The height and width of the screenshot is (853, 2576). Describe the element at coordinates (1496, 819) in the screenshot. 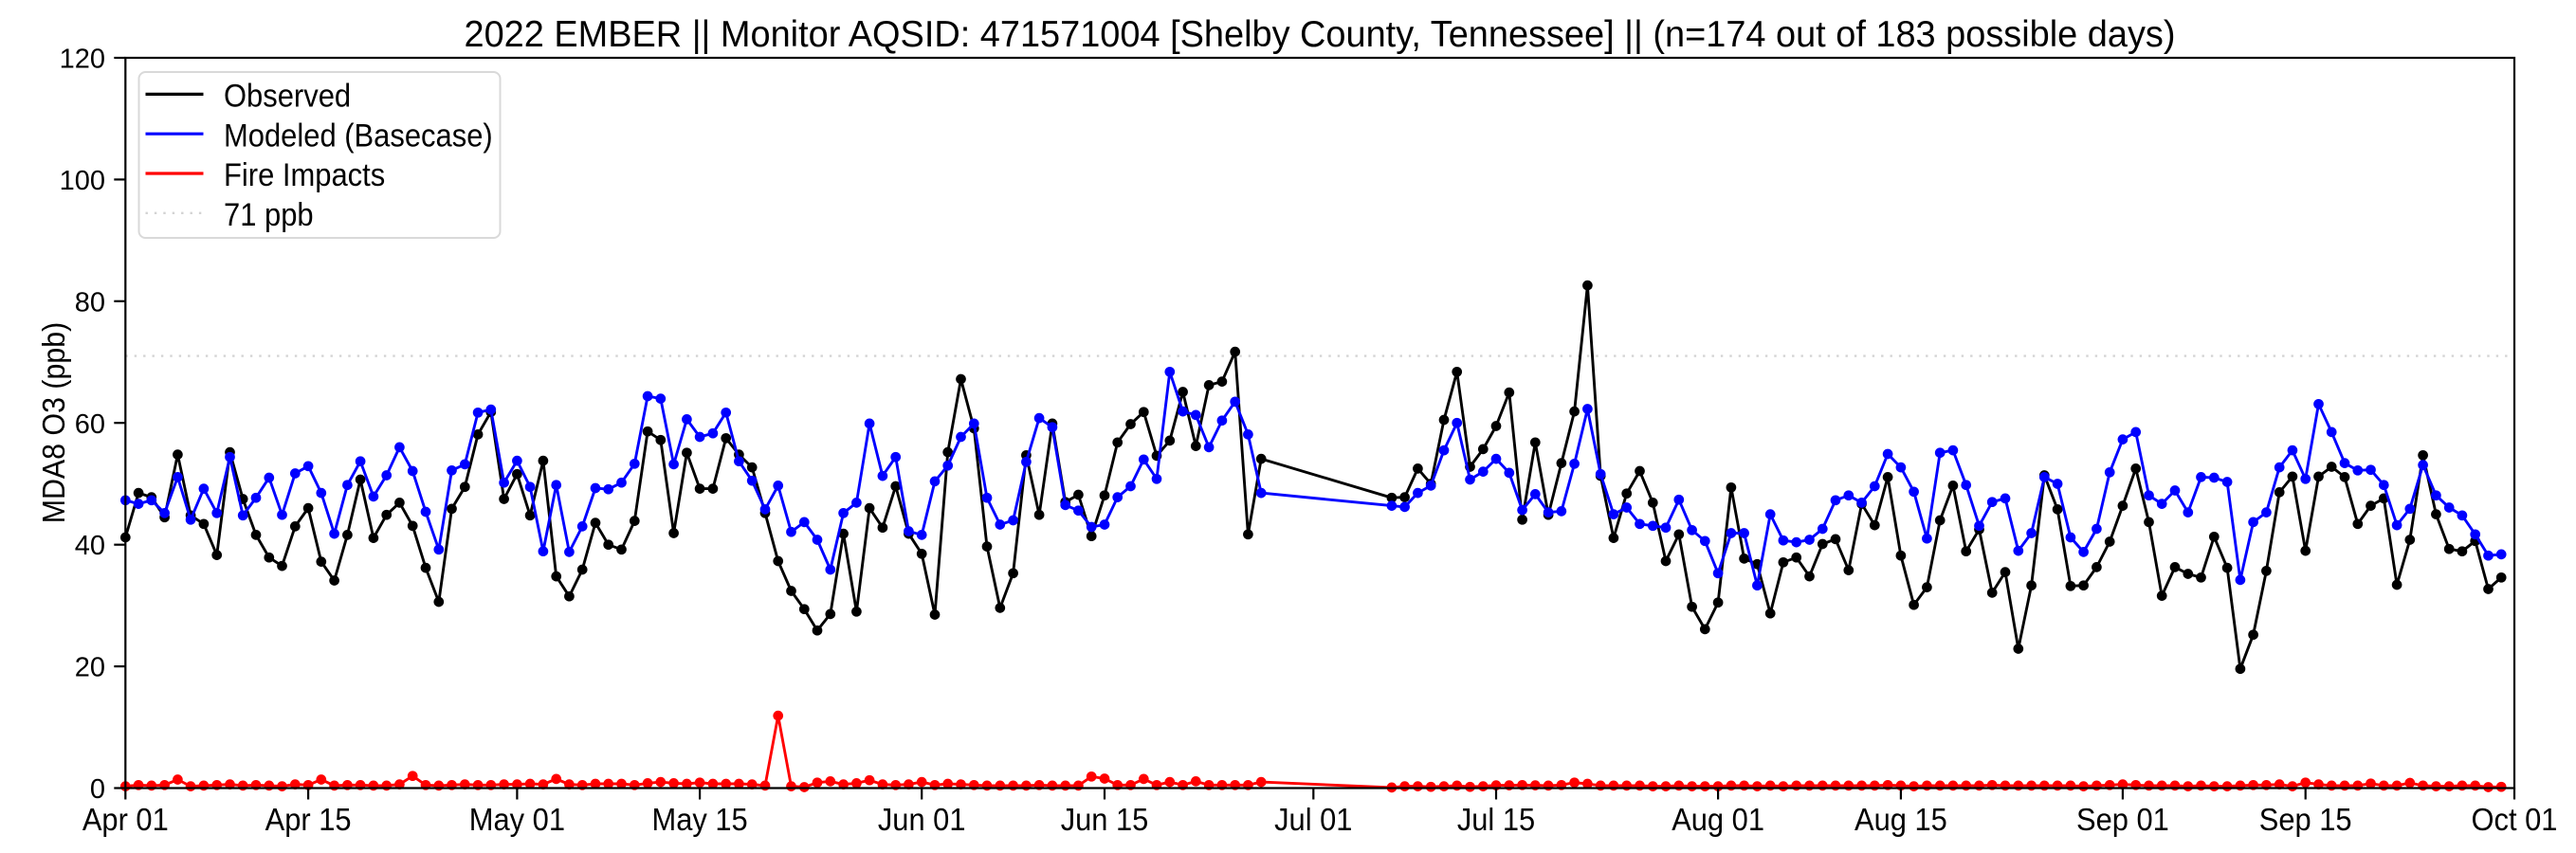

I see `svg-text: Jul 15` at that location.